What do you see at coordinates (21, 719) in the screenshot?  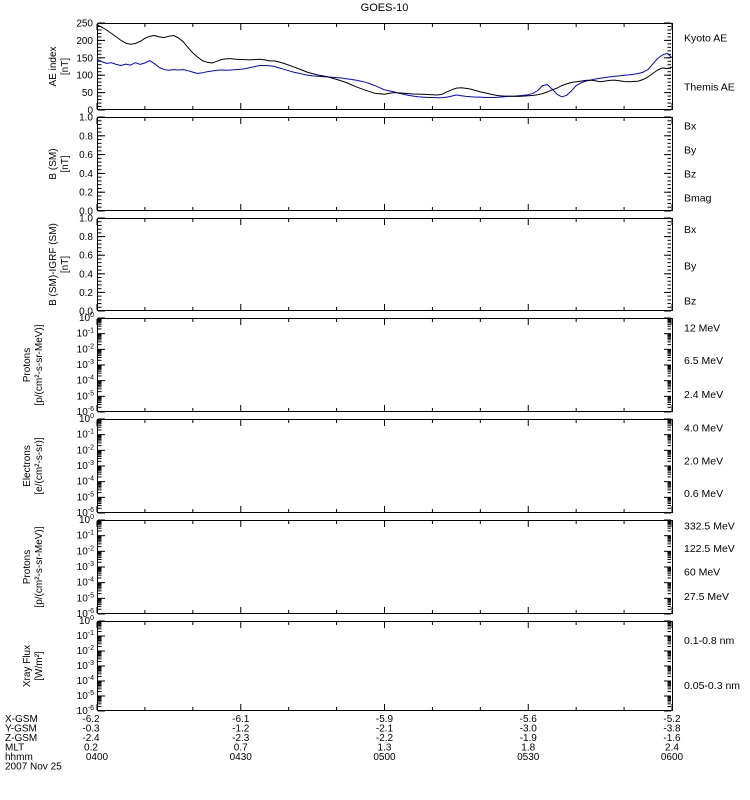 I see `footer-row-label: X-GSM` at bounding box center [21, 719].